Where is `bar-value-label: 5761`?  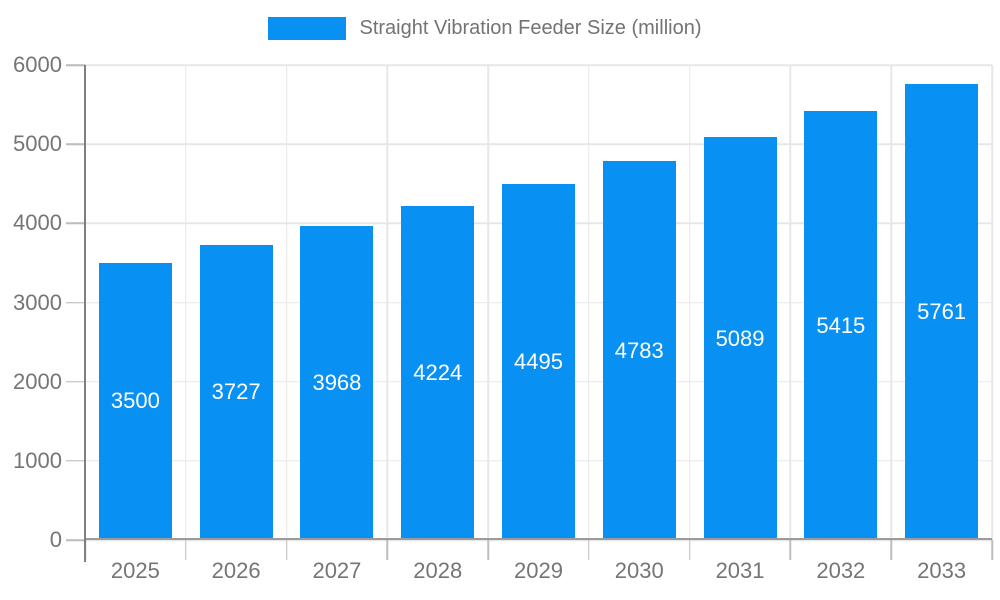
bar-value-label: 5761 is located at coordinates (942, 311).